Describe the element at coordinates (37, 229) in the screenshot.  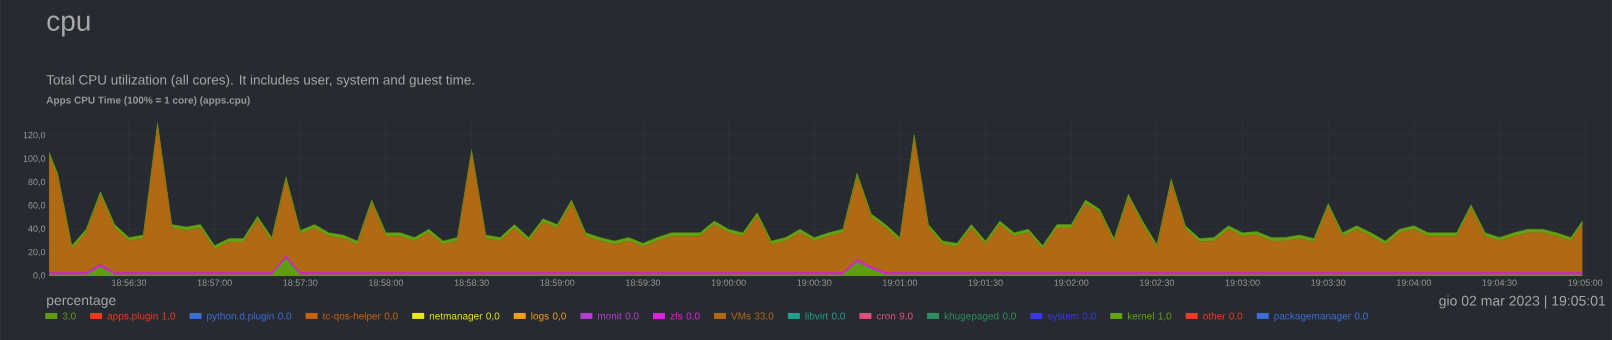
I see `y-tick-label: 40,0` at that location.